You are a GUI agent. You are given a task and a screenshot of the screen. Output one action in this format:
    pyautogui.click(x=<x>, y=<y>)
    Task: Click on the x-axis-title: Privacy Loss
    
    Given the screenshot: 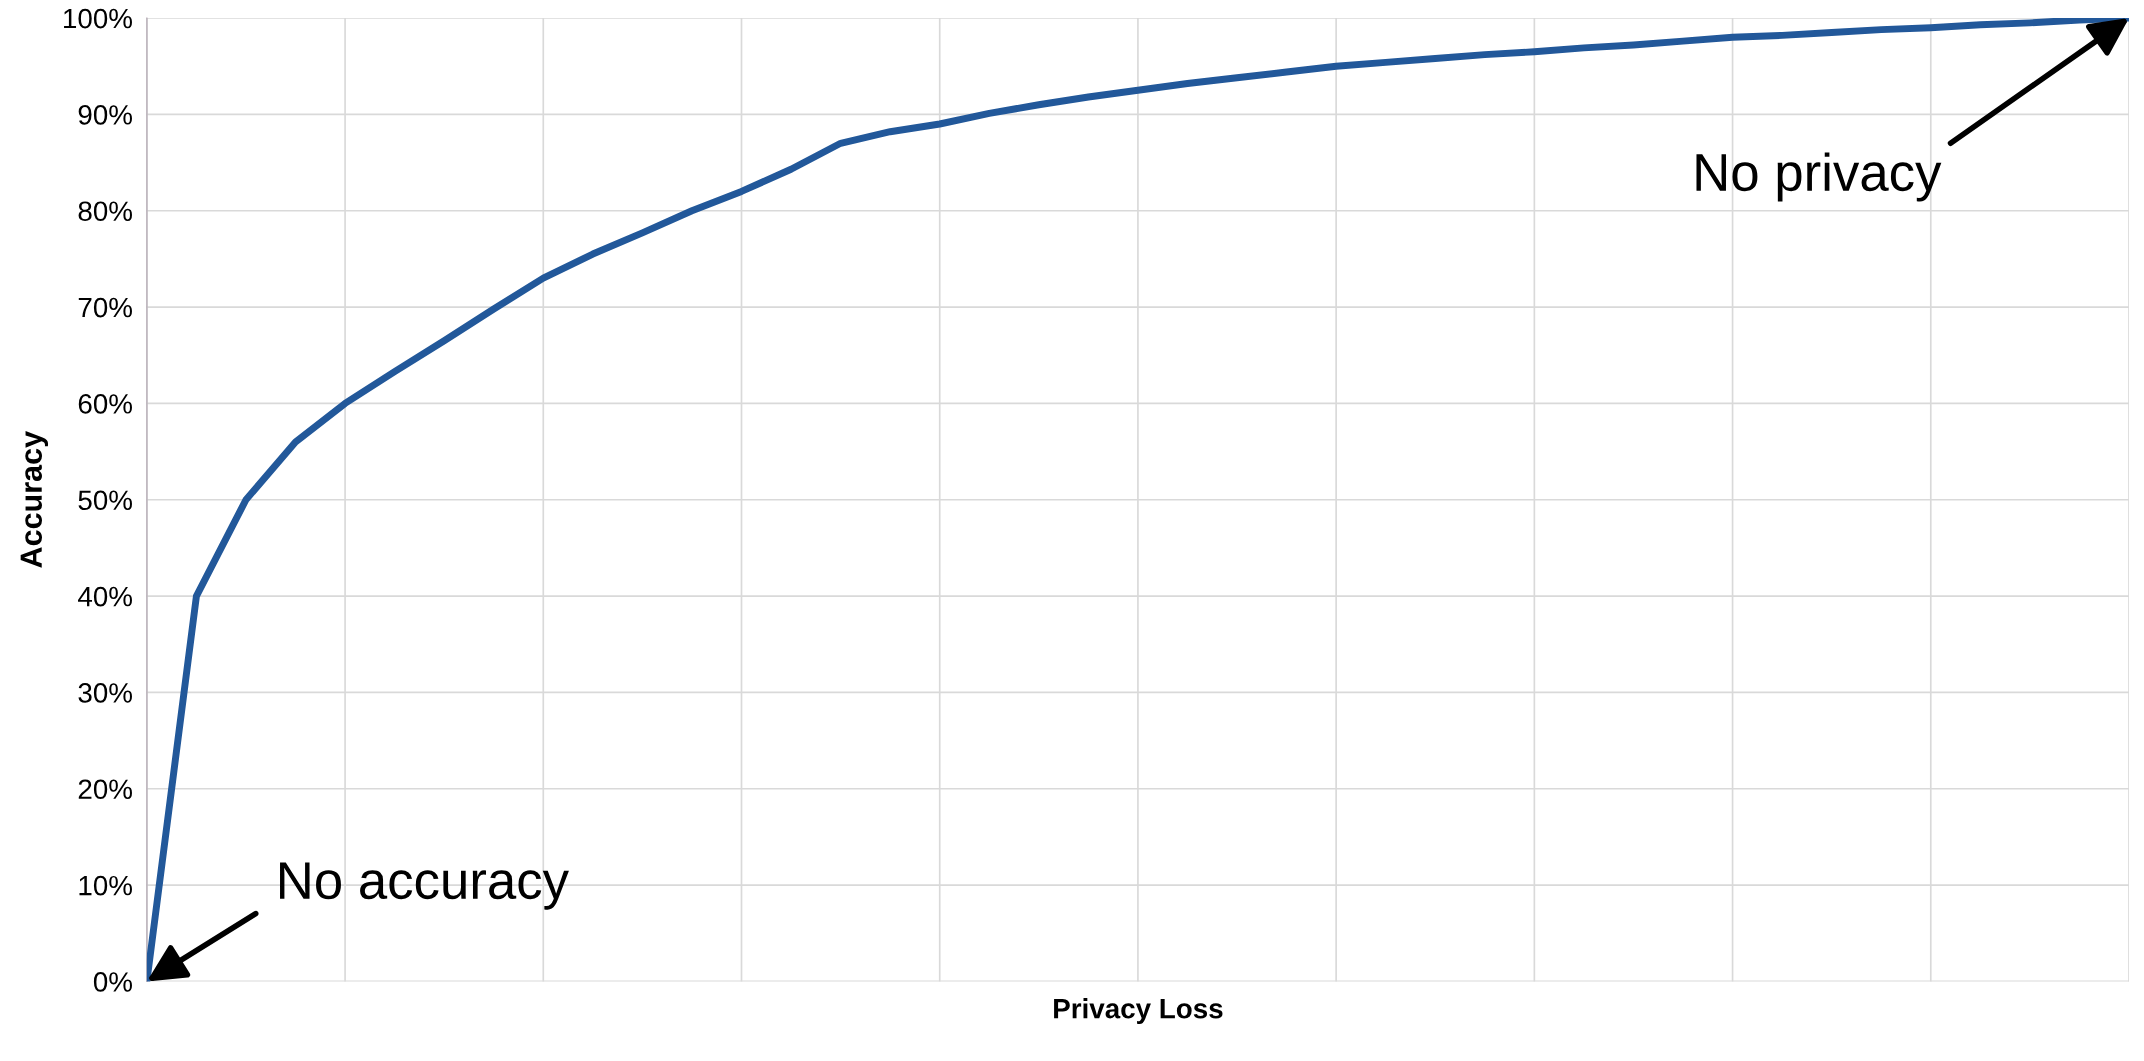 What is the action you would take?
    pyautogui.click(x=1138, y=1011)
    